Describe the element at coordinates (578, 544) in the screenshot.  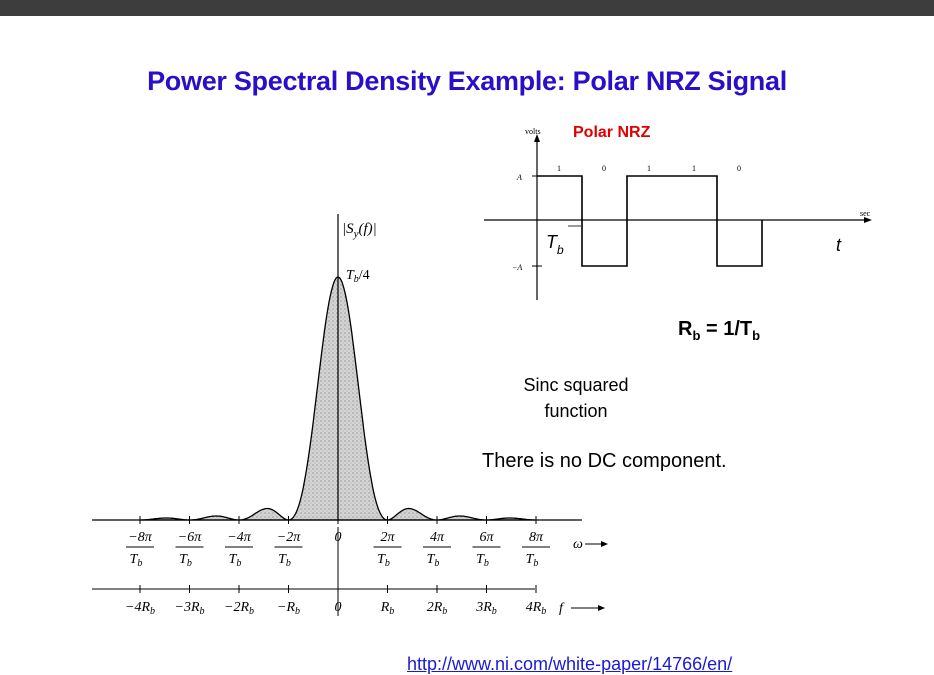
I see `omega-label: ω` at that location.